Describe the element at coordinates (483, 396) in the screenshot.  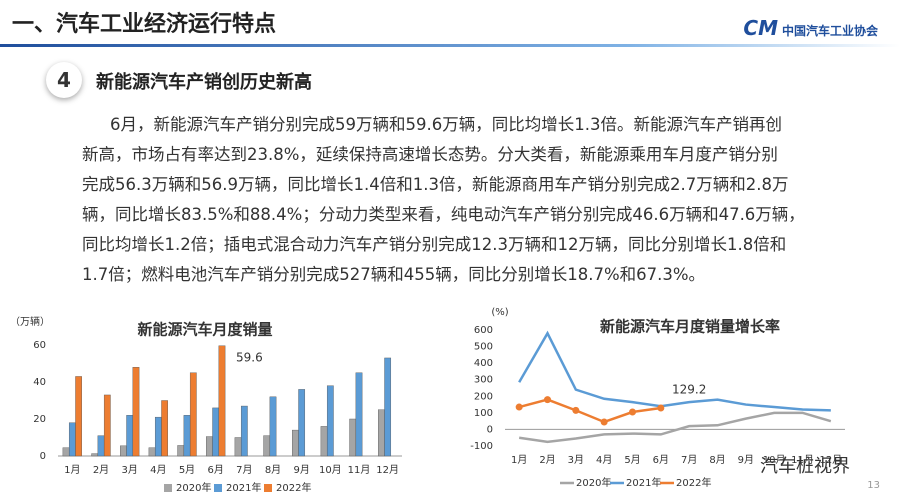
I see `y-tick-label: 200` at that location.